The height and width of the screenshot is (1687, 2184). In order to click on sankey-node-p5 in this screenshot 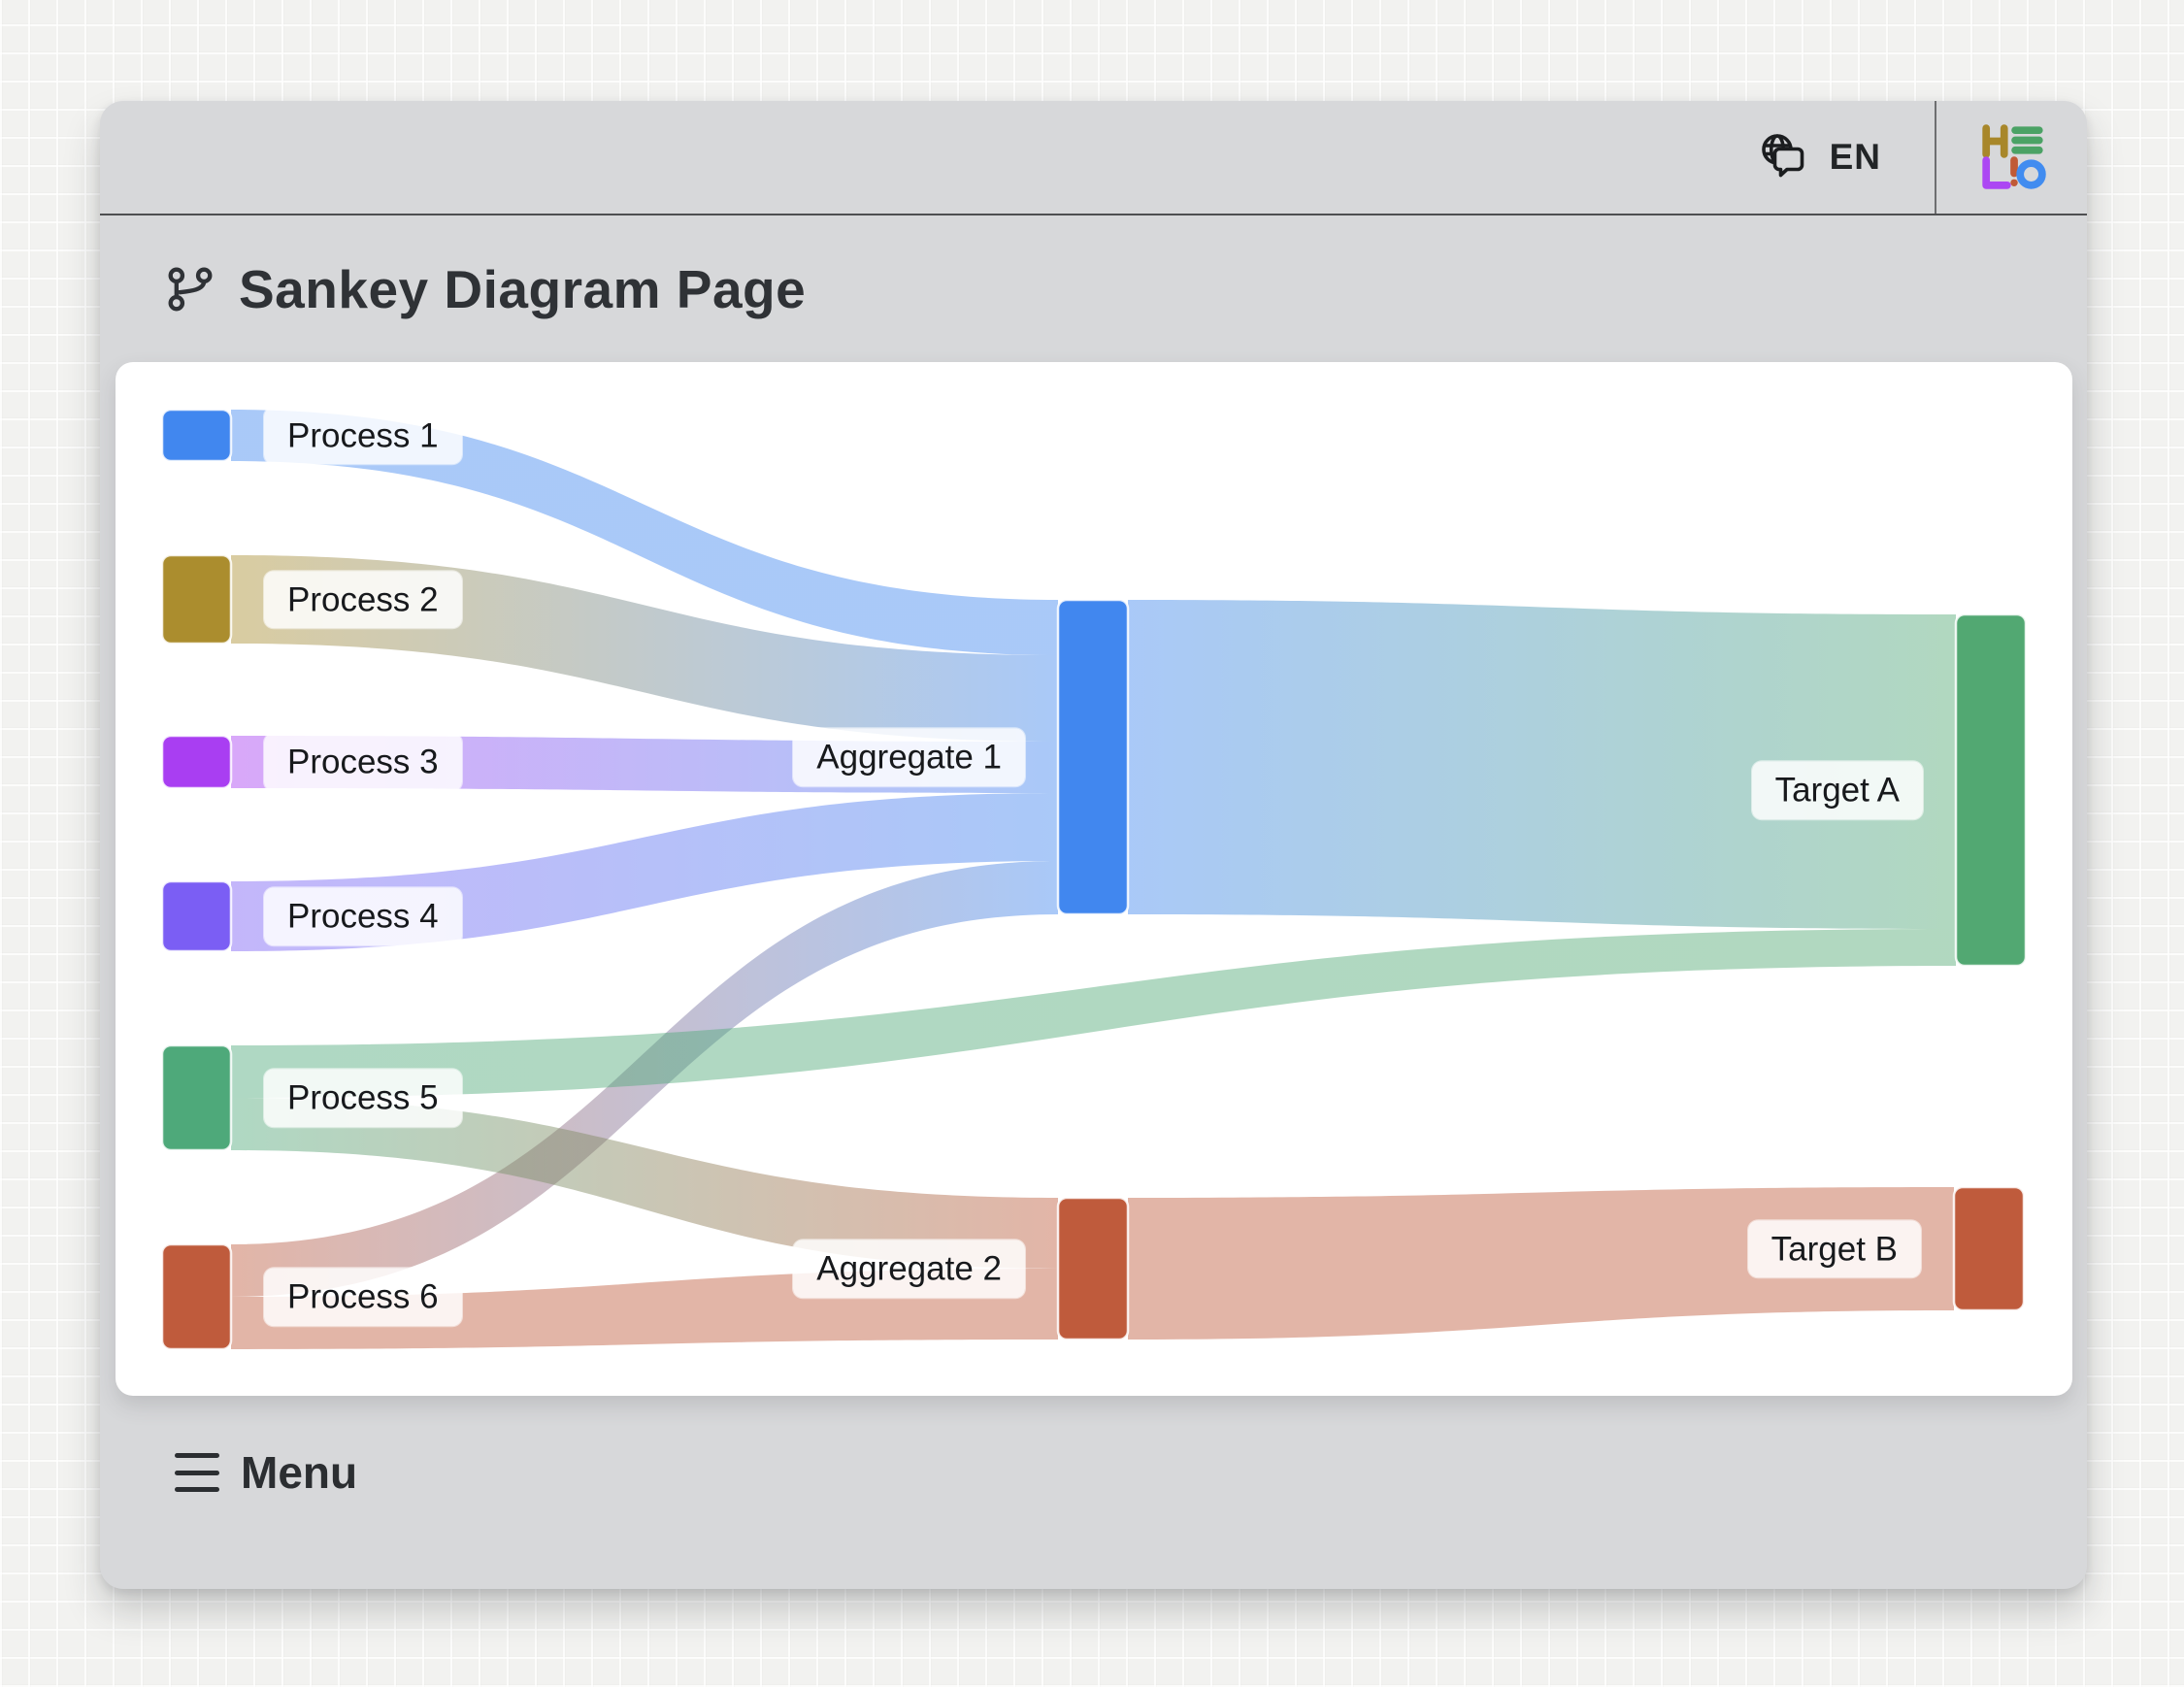, I will do `click(196, 1097)`.